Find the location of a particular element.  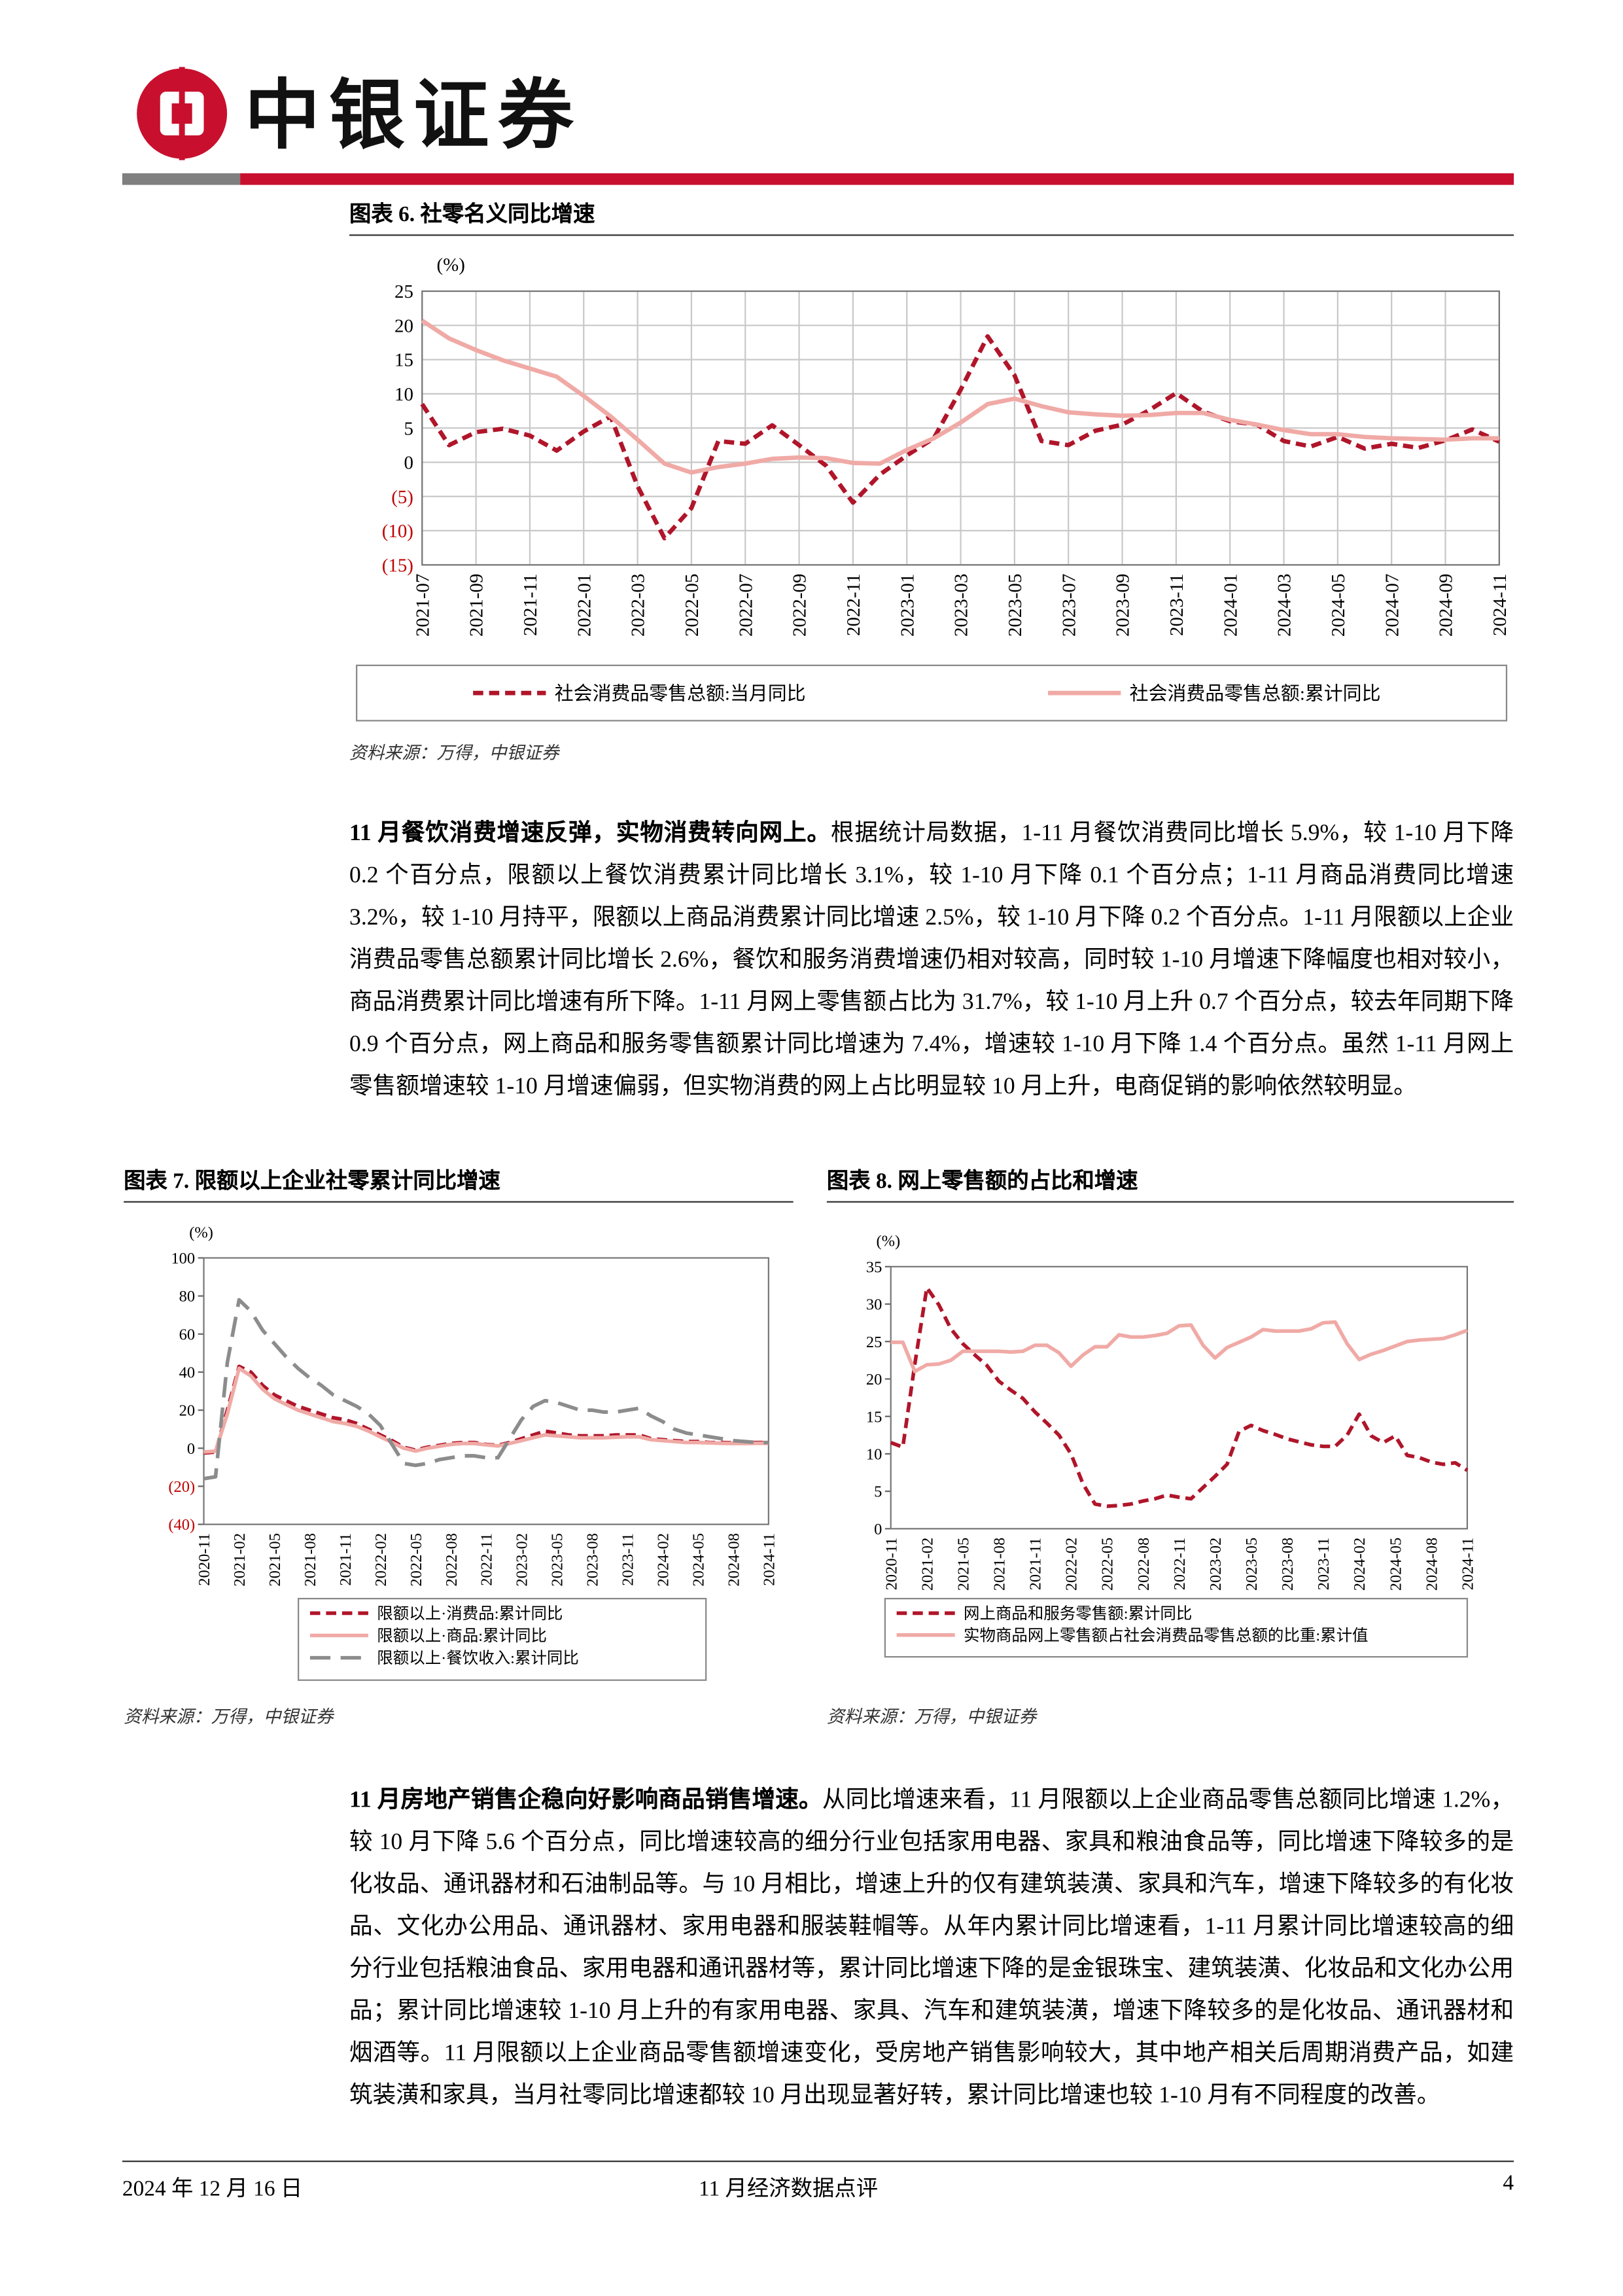

chart-title: 图表 7. 限额以上企业社零累计同比增速 is located at coordinates (459, 1184).